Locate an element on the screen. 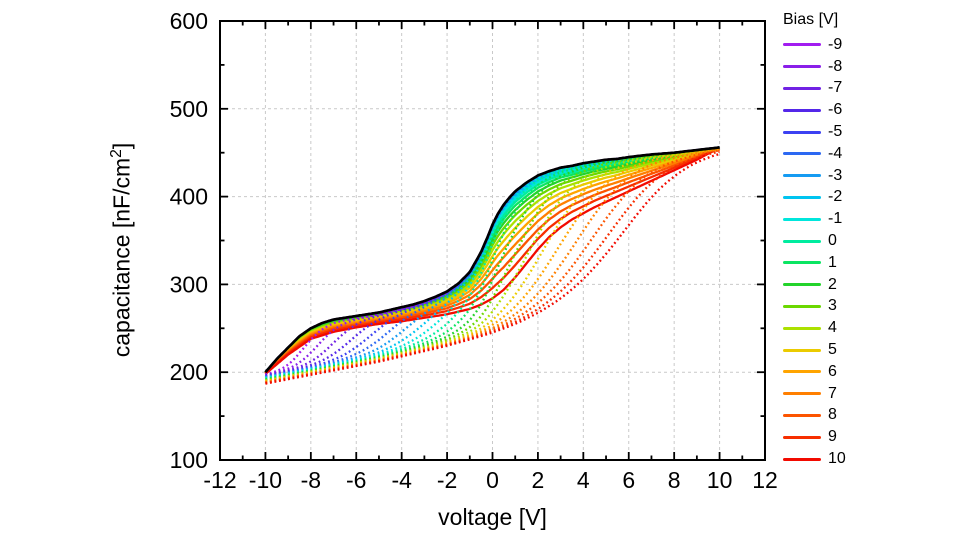 The height and width of the screenshot is (540, 960). legend-label: -6 is located at coordinates (835, 110).